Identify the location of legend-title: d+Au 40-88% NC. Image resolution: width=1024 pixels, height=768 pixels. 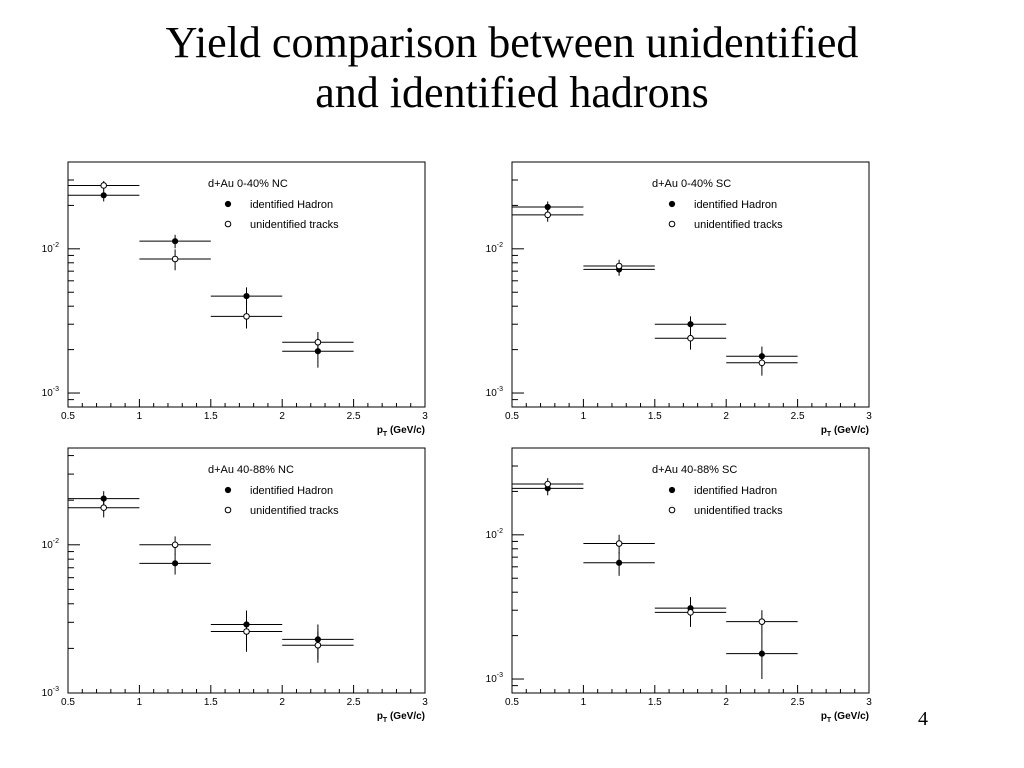
(251, 470).